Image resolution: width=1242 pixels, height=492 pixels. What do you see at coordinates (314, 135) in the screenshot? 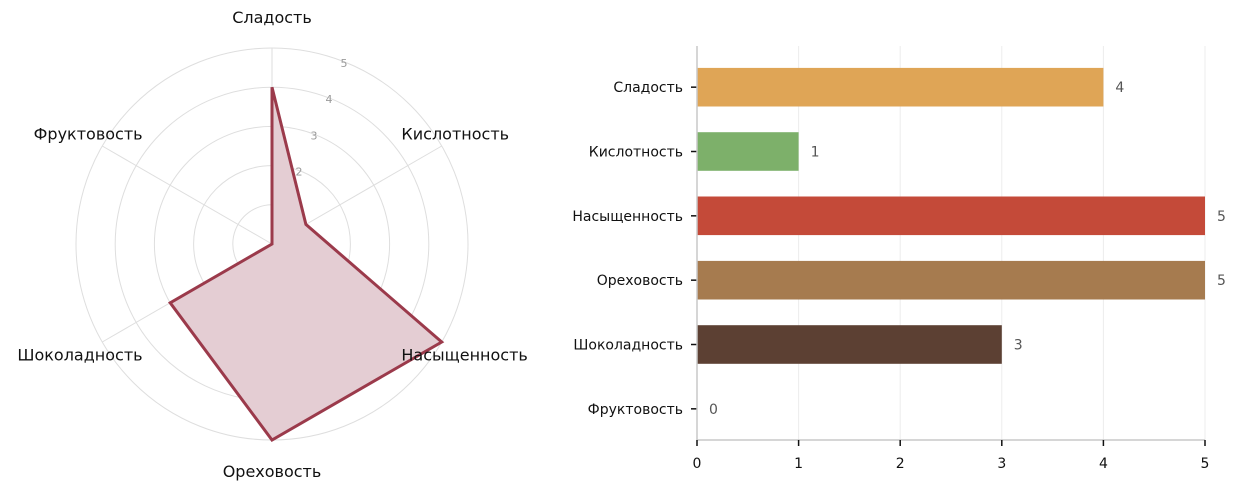
I see `radar-radial-tick-label: 3` at bounding box center [314, 135].